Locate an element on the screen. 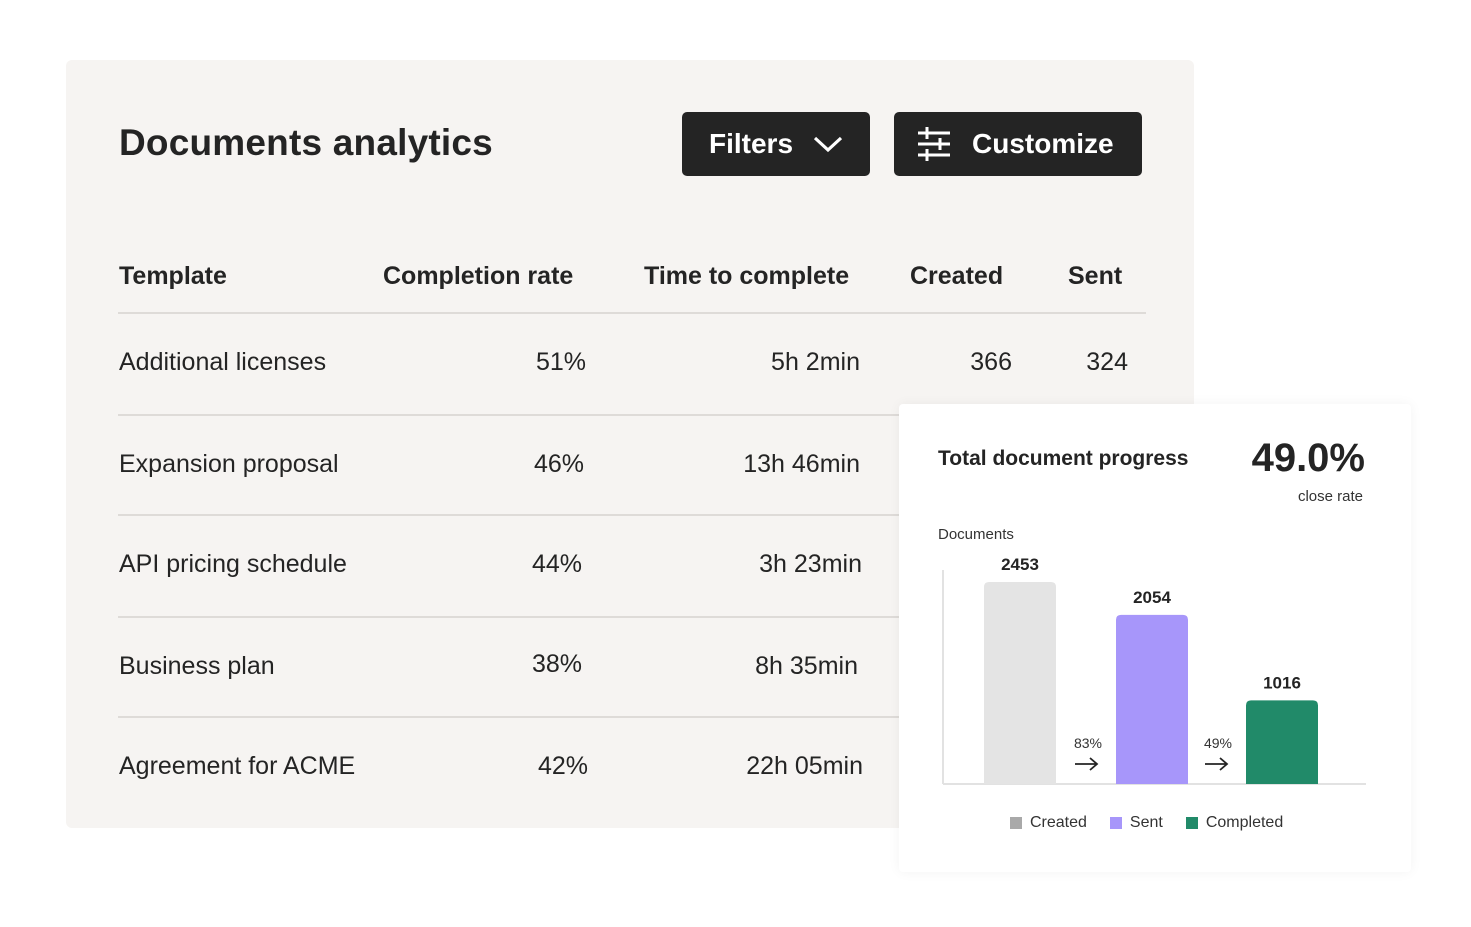 This screenshot has width=1471, height=927. cell-template: Expansion proposal is located at coordinates (229, 464).